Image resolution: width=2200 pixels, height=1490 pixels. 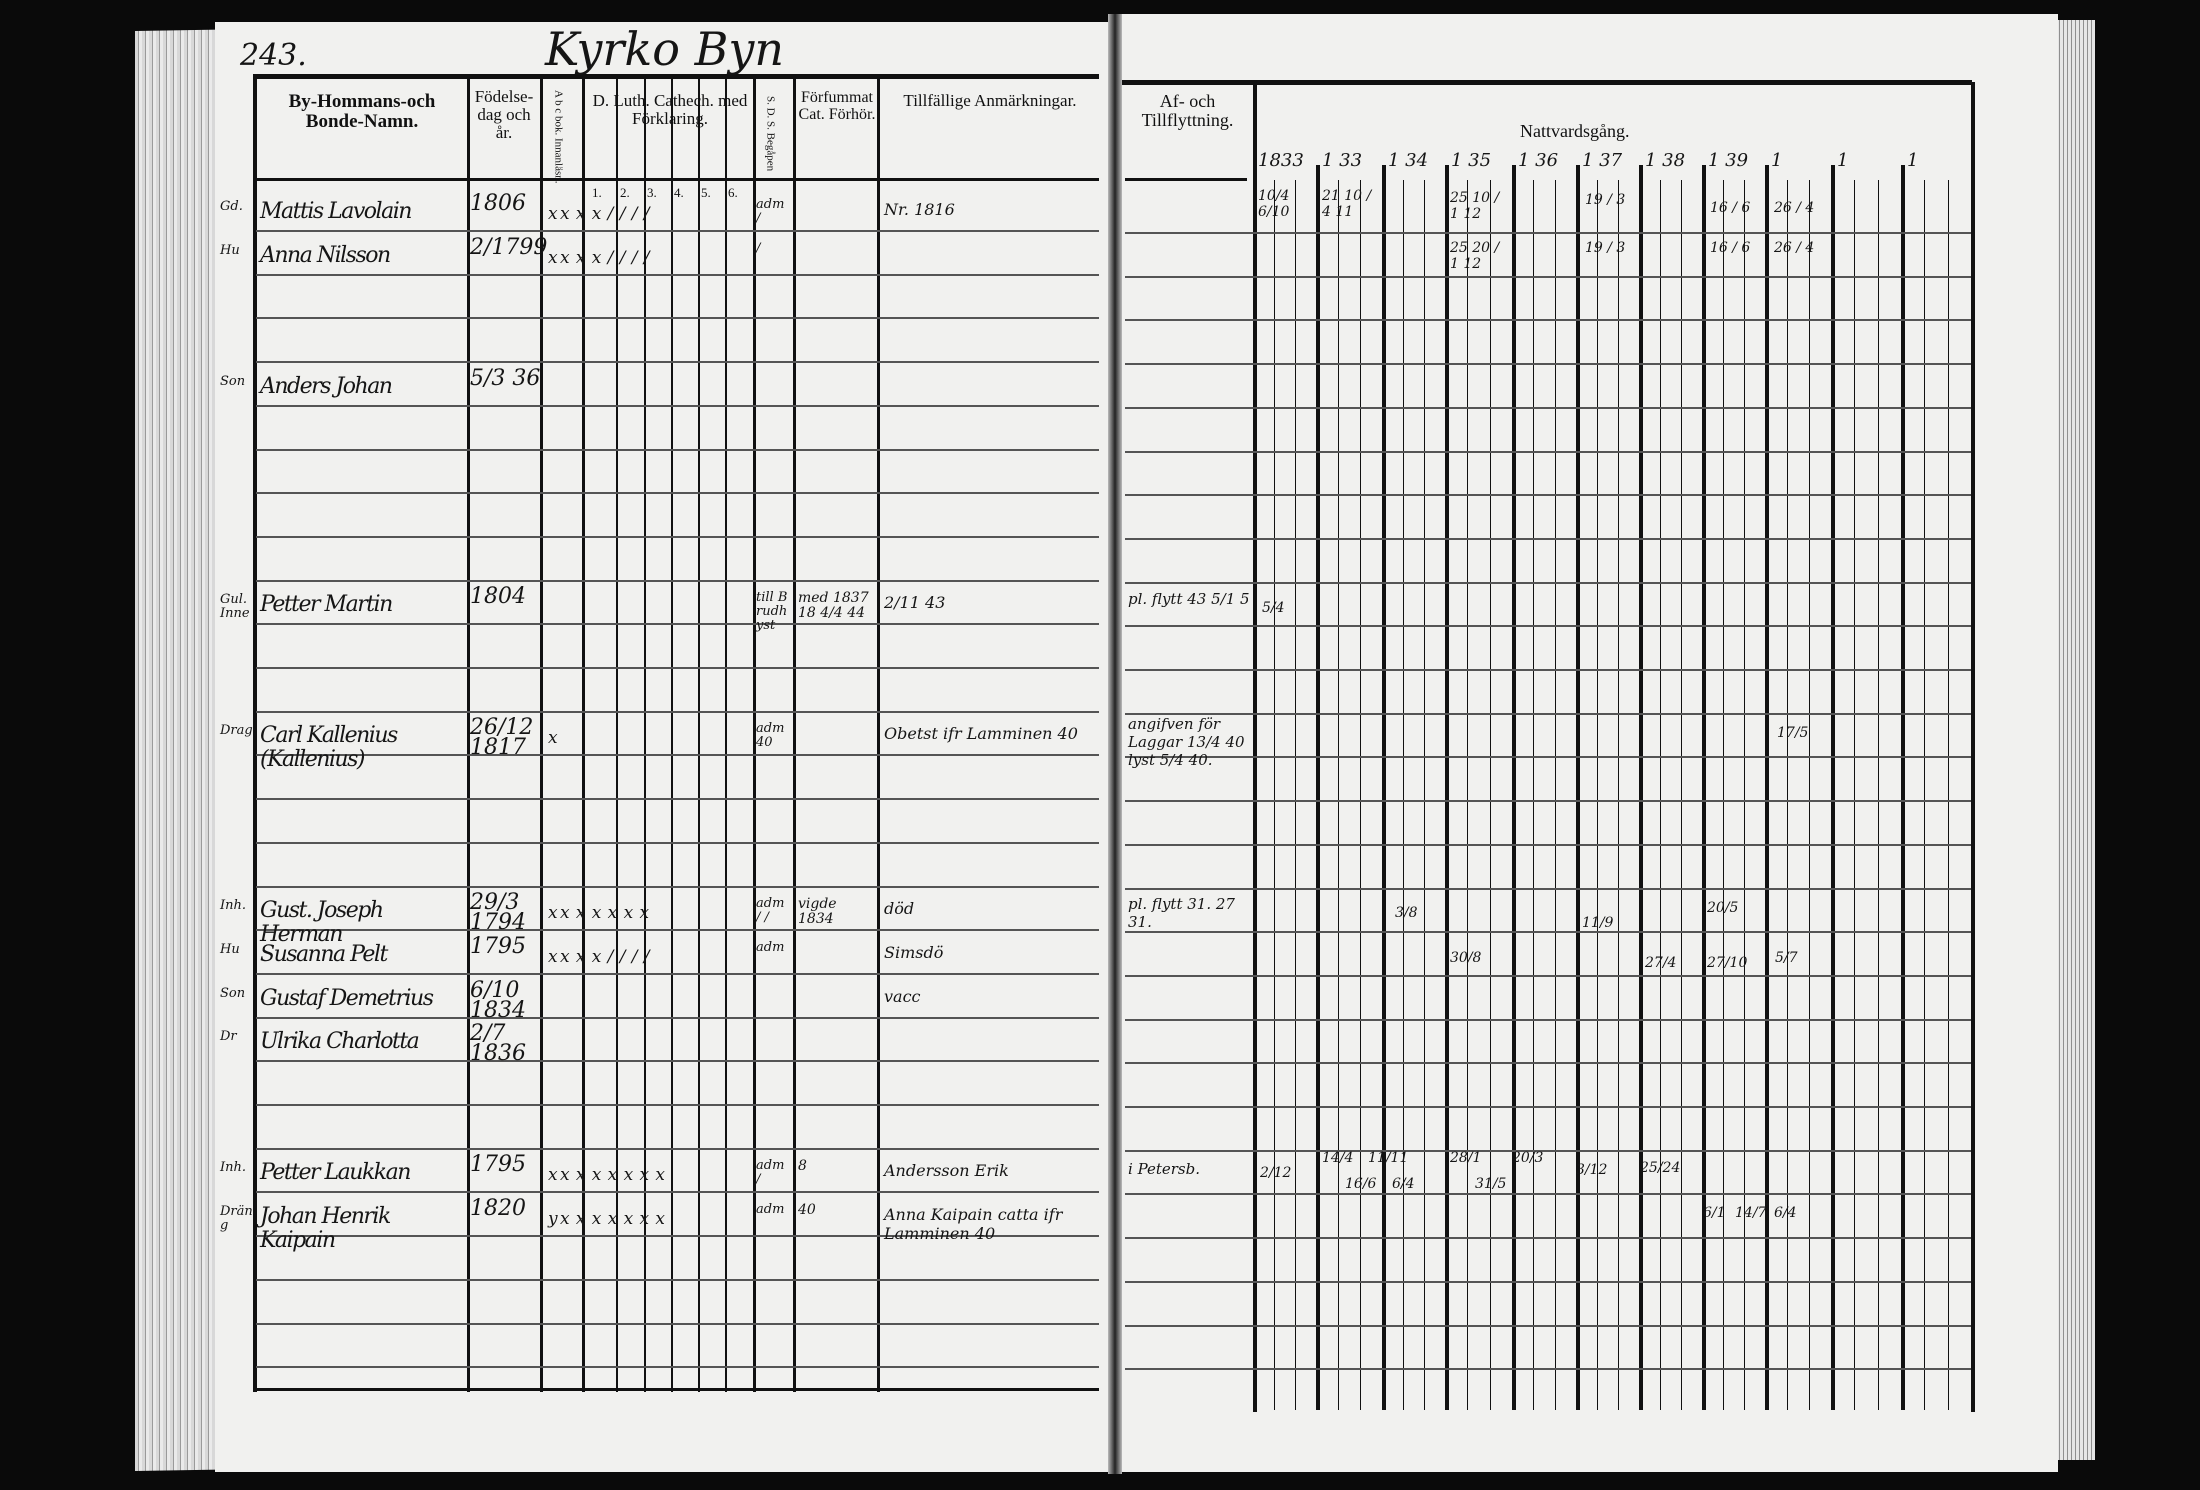 I want to click on entry-remarks: Andersson Erik, so click(x=946, y=1170).